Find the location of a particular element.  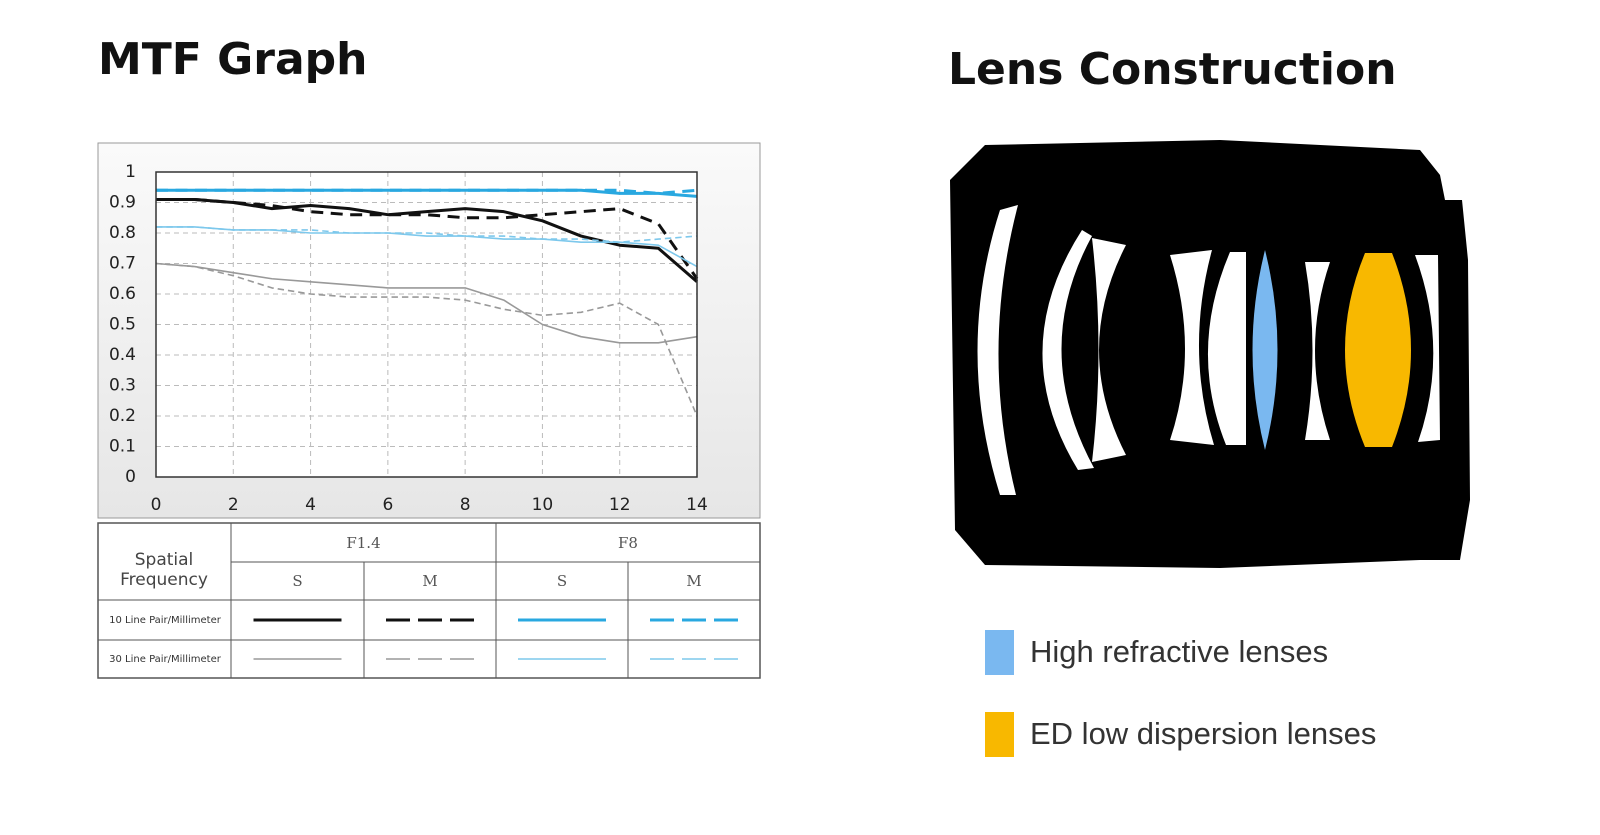

corner-text: Spatial Frequency is located at coordinates (164, 570).